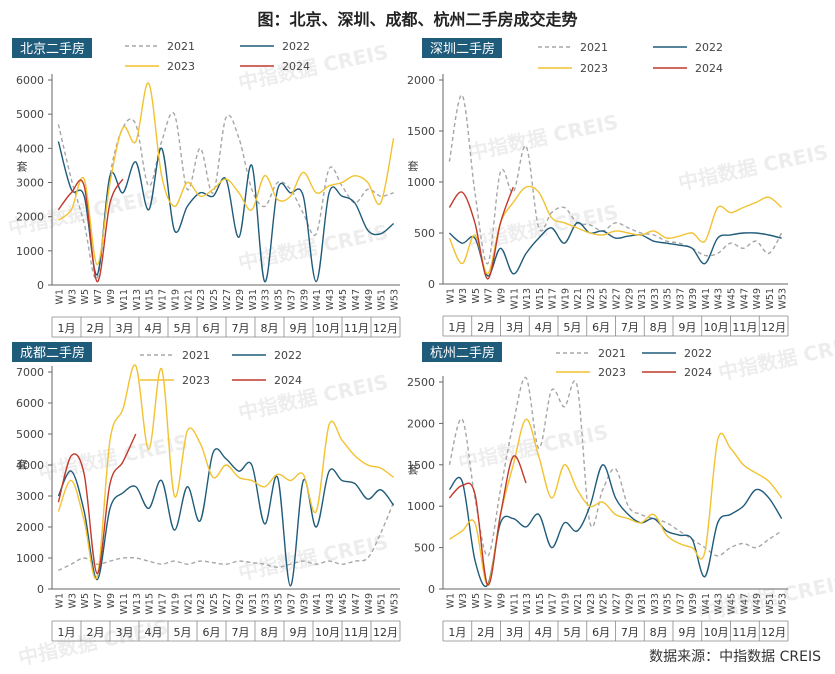  Describe the element at coordinates (296, 46) in the screenshot. I see `legend-label: 2022` at that location.